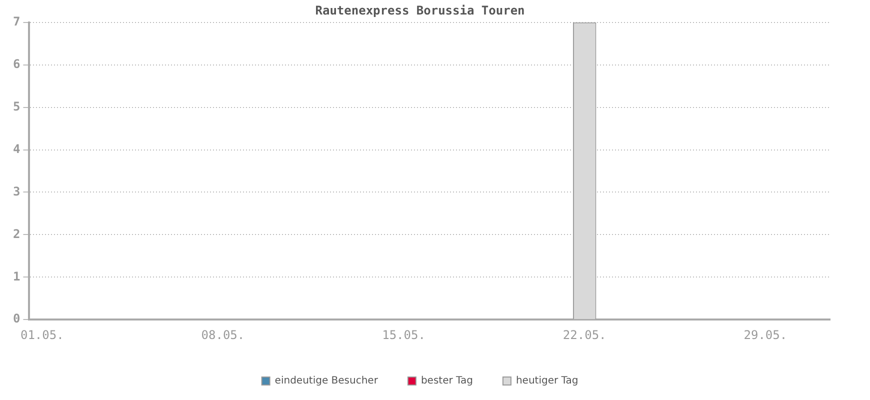 Image resolution: width=870 pixels, height=400 pixels. I want to click on y-tick-label: 0, so click(16, 319).